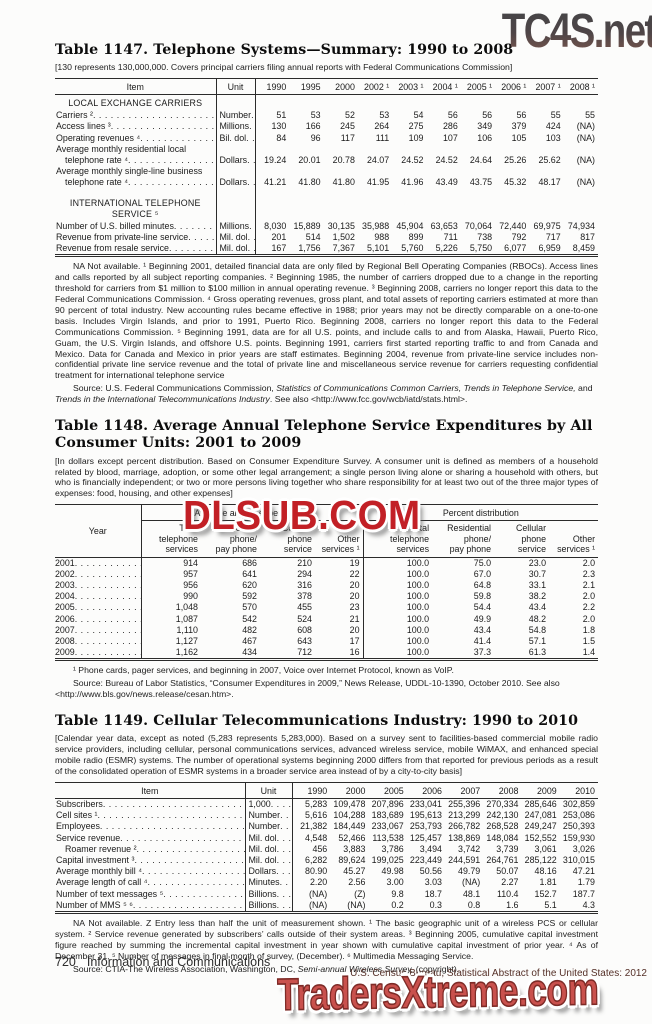  I want to click on value-cell: 2.3, so click(589, 573).